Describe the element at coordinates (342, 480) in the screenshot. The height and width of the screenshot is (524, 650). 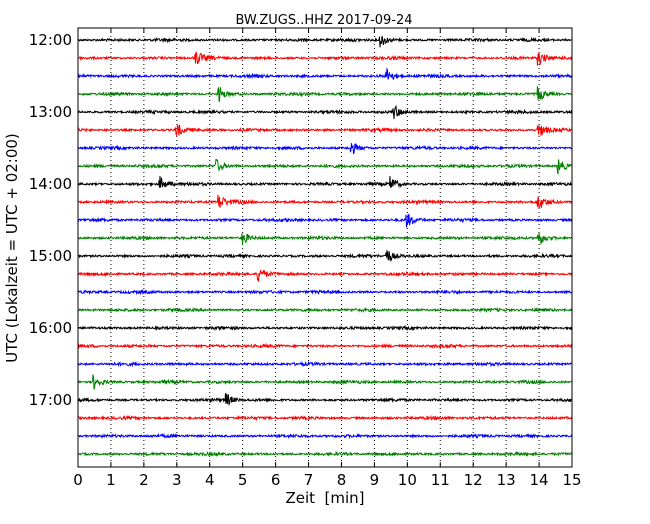
I see `x-tick-label-8: 8` at that location.